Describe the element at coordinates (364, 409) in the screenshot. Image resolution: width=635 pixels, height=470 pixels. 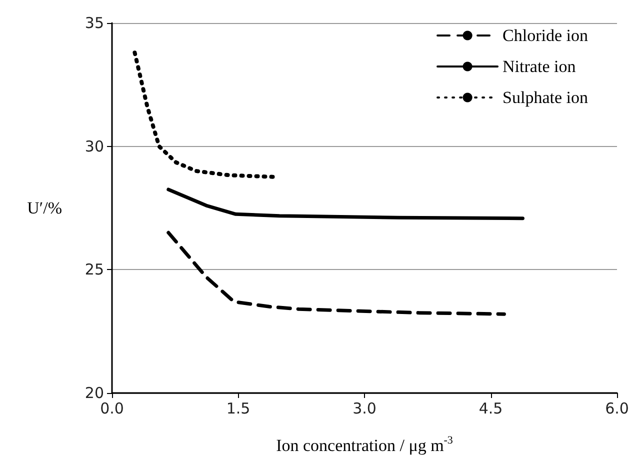
I see `x-tick-label: 3.0` at that location.